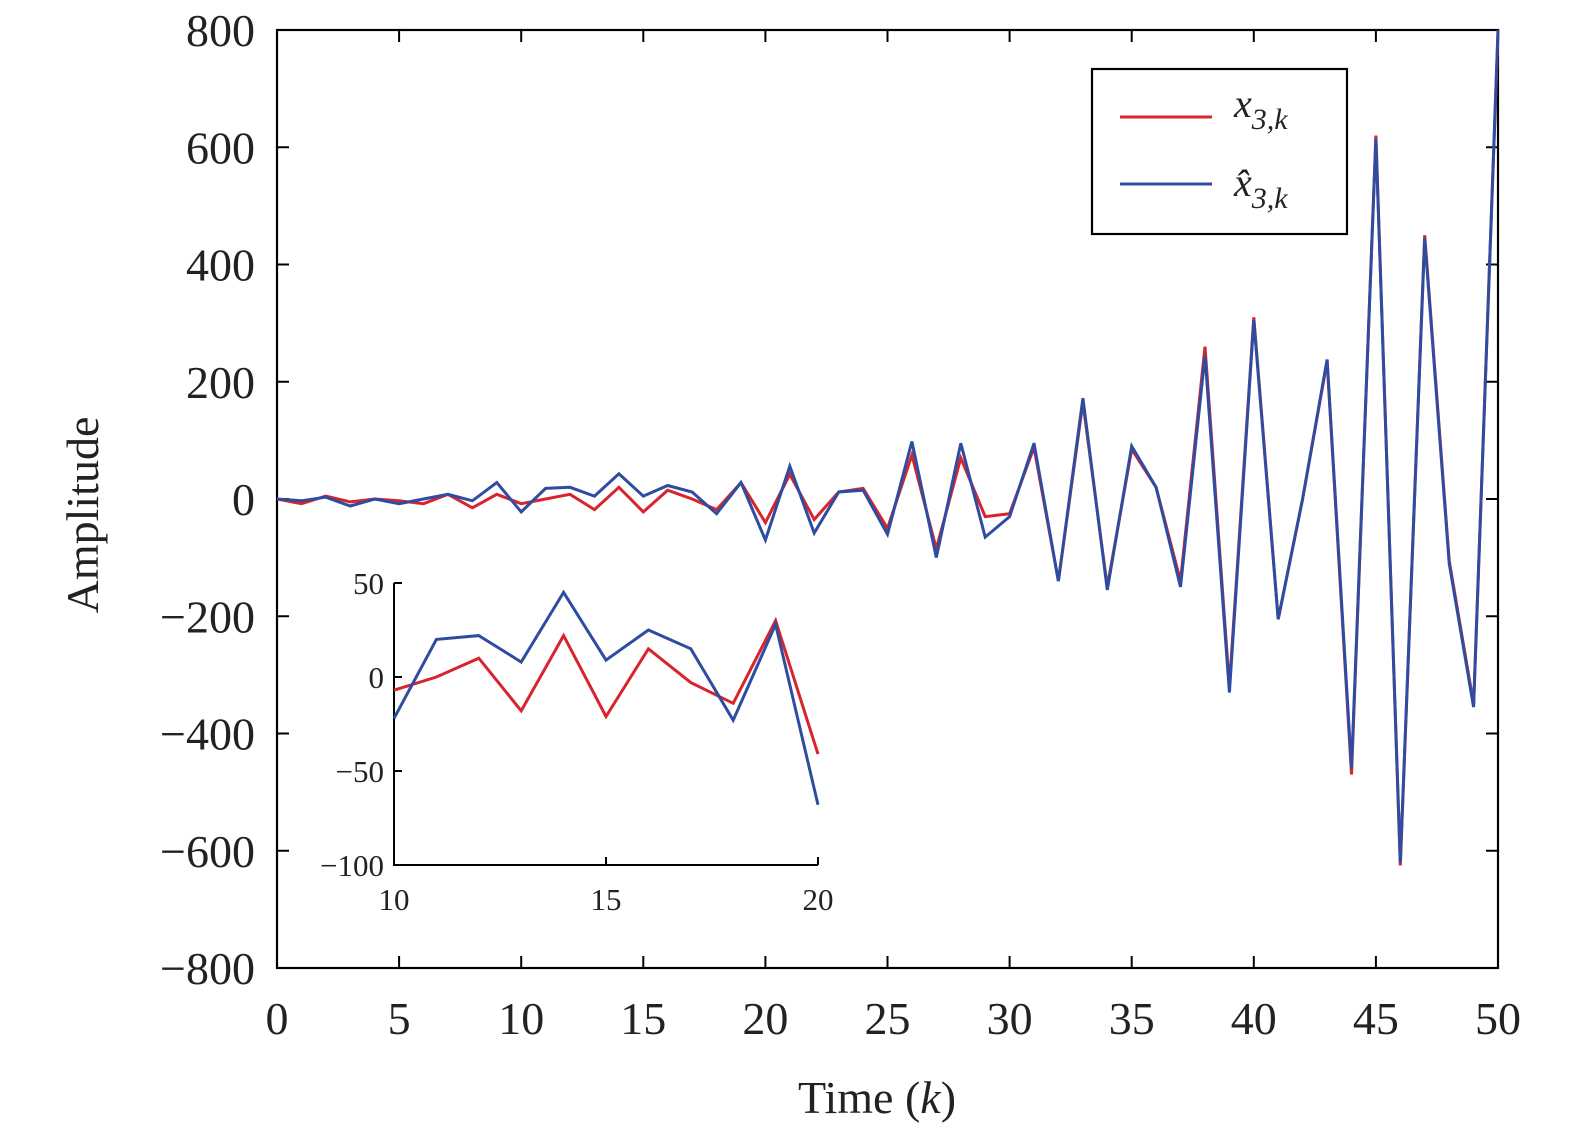 This screenshot has height=1134, width=1575. I want to click on legend-label-xhat-main: x̂, so click(1242, 182).